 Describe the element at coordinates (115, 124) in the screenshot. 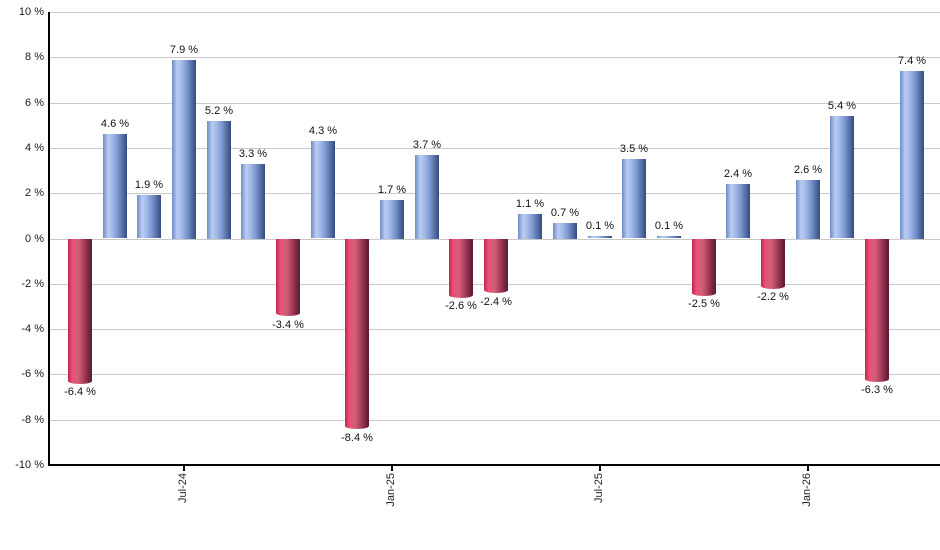

I see `bar-value-label: 4.6 %` at that location.